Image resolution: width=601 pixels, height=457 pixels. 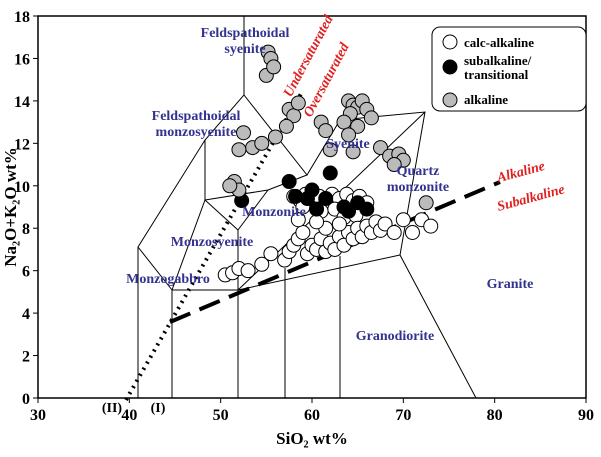 I want to click on field-label: Feldspathoidal monzosyenite, so click(x=196, y=124).